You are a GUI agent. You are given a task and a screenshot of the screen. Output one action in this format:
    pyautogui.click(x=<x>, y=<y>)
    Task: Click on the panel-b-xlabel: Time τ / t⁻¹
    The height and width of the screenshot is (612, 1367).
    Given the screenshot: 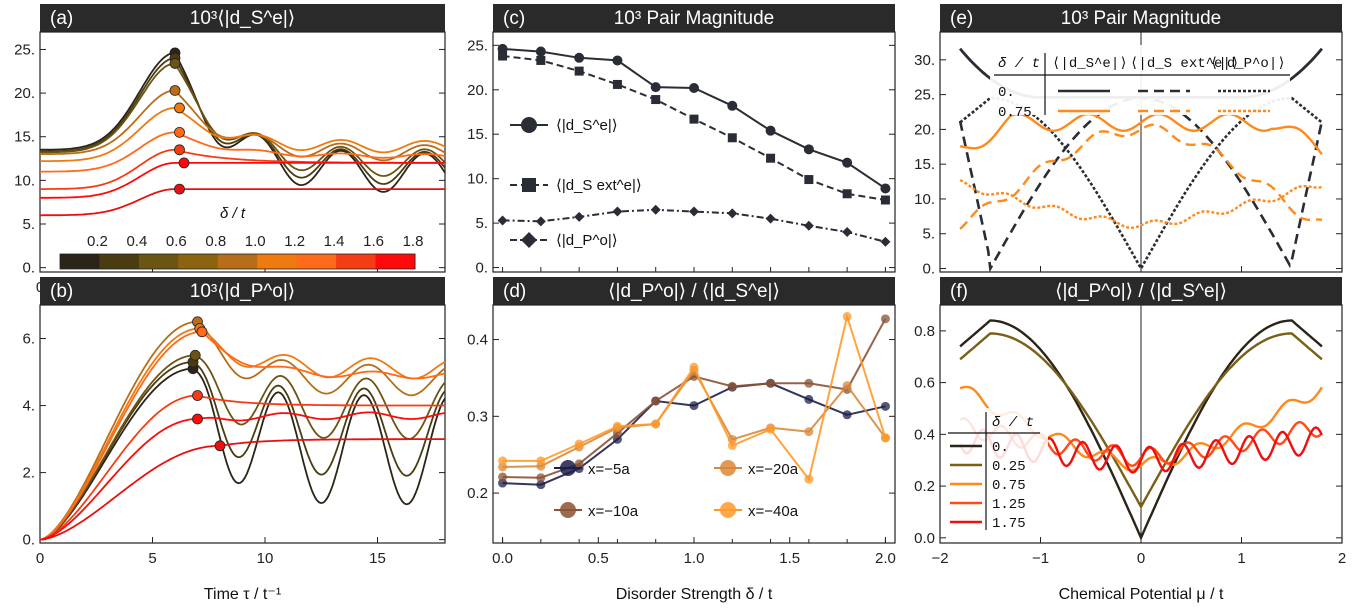 What is the action you would take?
    pyautogui.click(x=242, y=594)
    